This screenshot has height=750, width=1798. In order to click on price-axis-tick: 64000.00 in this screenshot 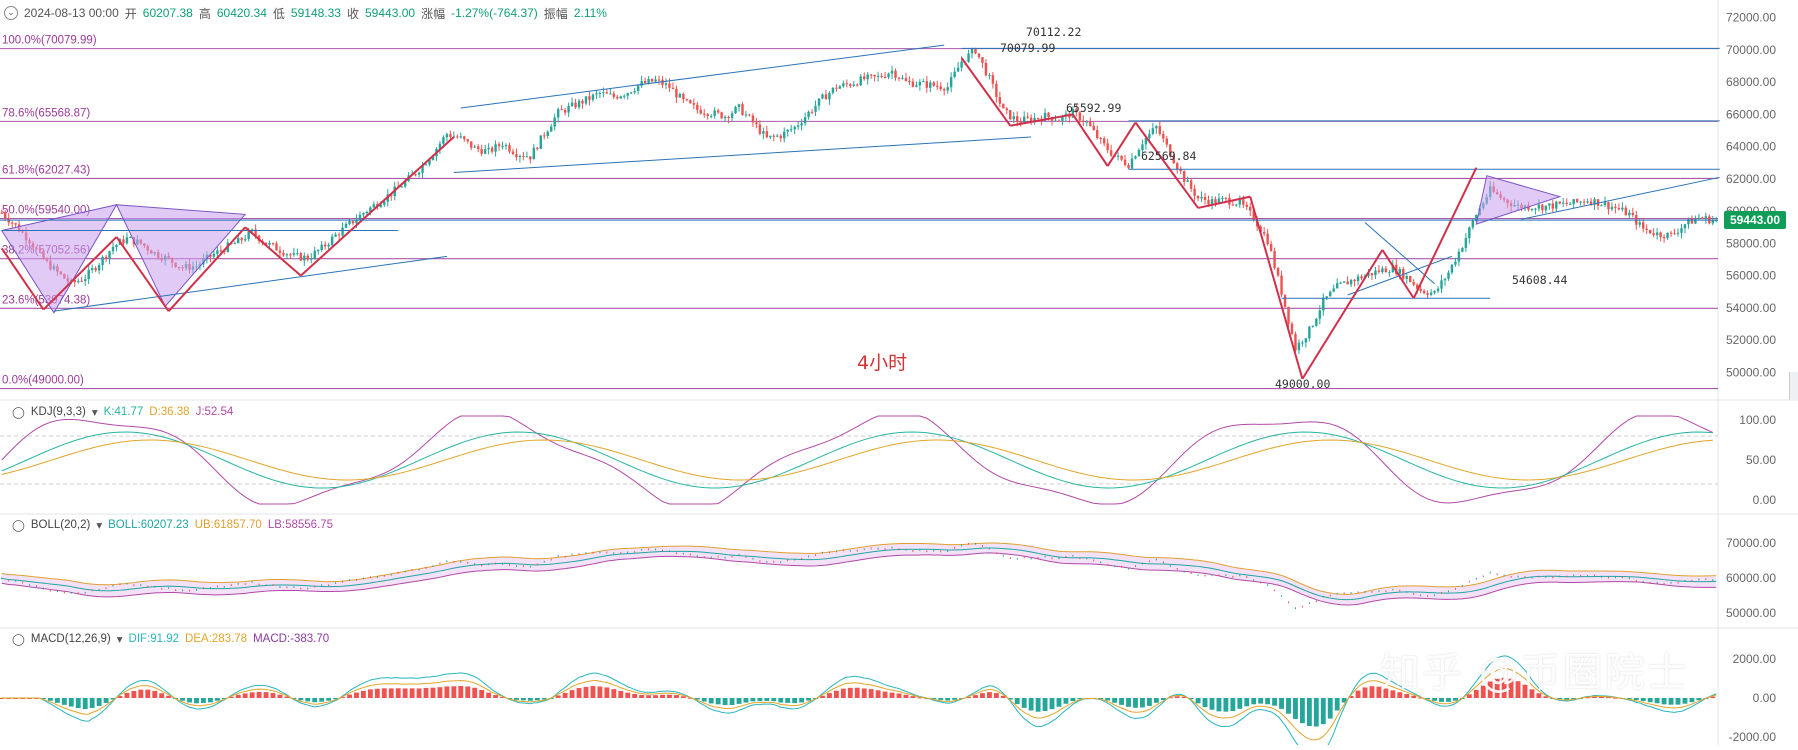, I will do `click(1751, 147)`.